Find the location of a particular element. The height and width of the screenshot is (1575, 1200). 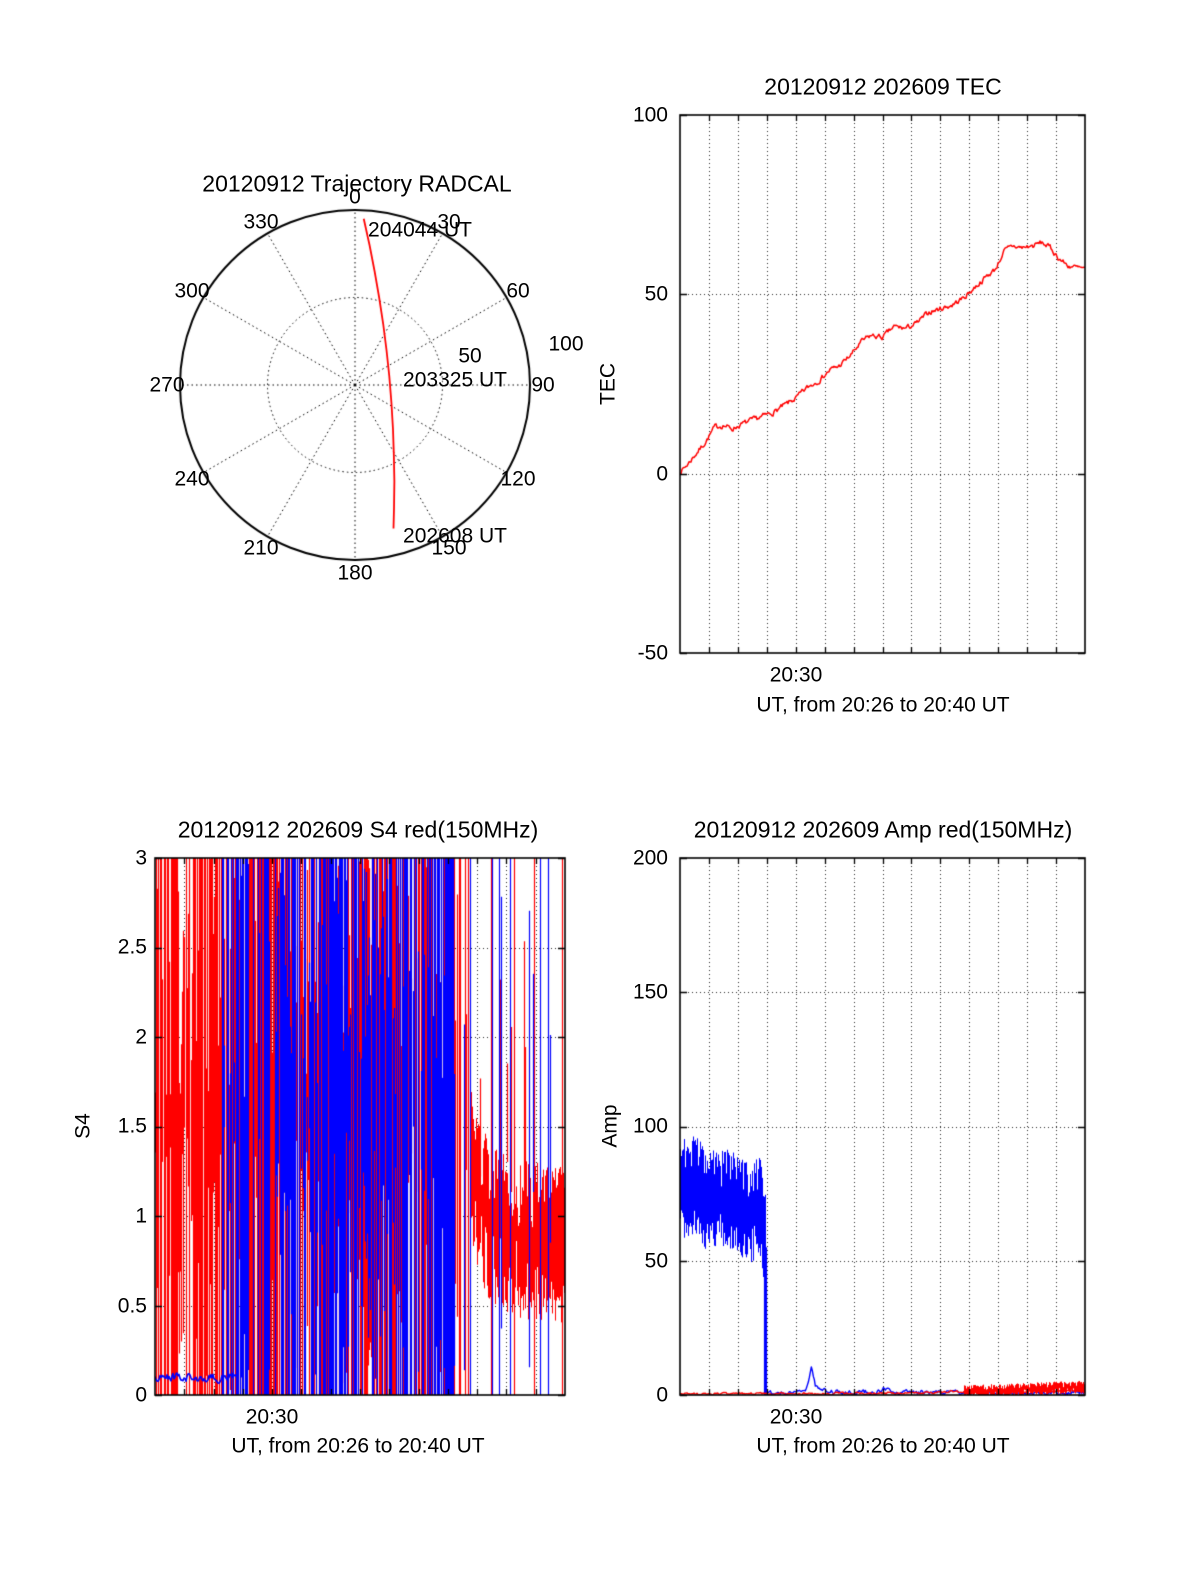

polar-radial-label: 50 is located at coordinates (470, 356).